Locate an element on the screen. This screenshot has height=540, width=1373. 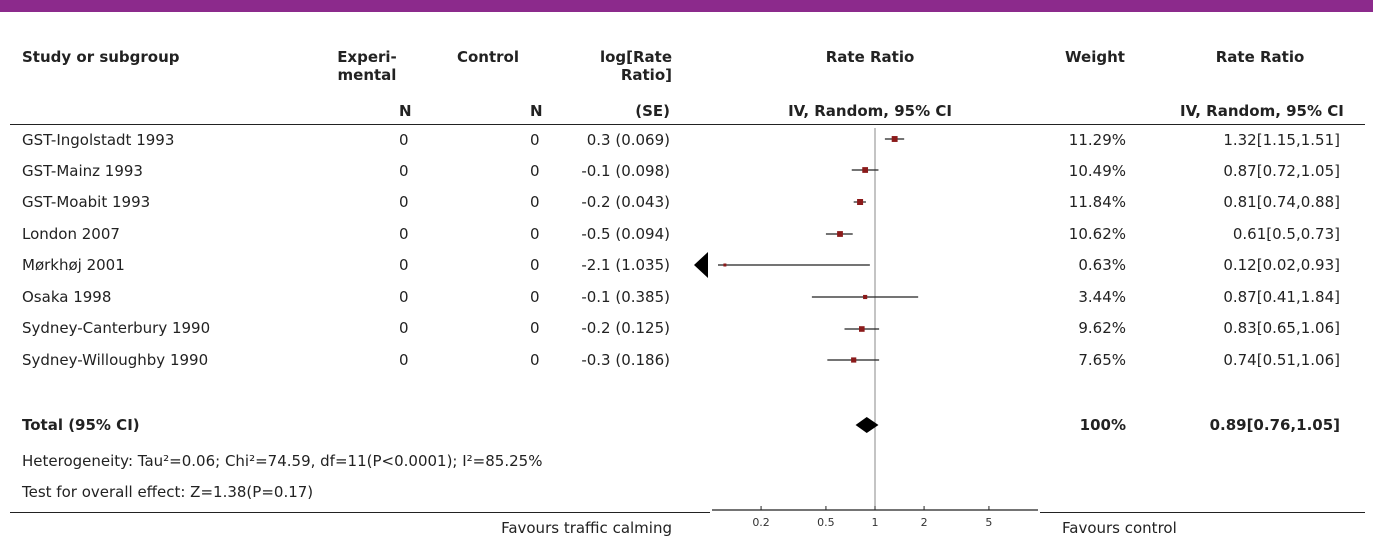
study-name: Osaka 1998 is located at coordinates (67, 297).